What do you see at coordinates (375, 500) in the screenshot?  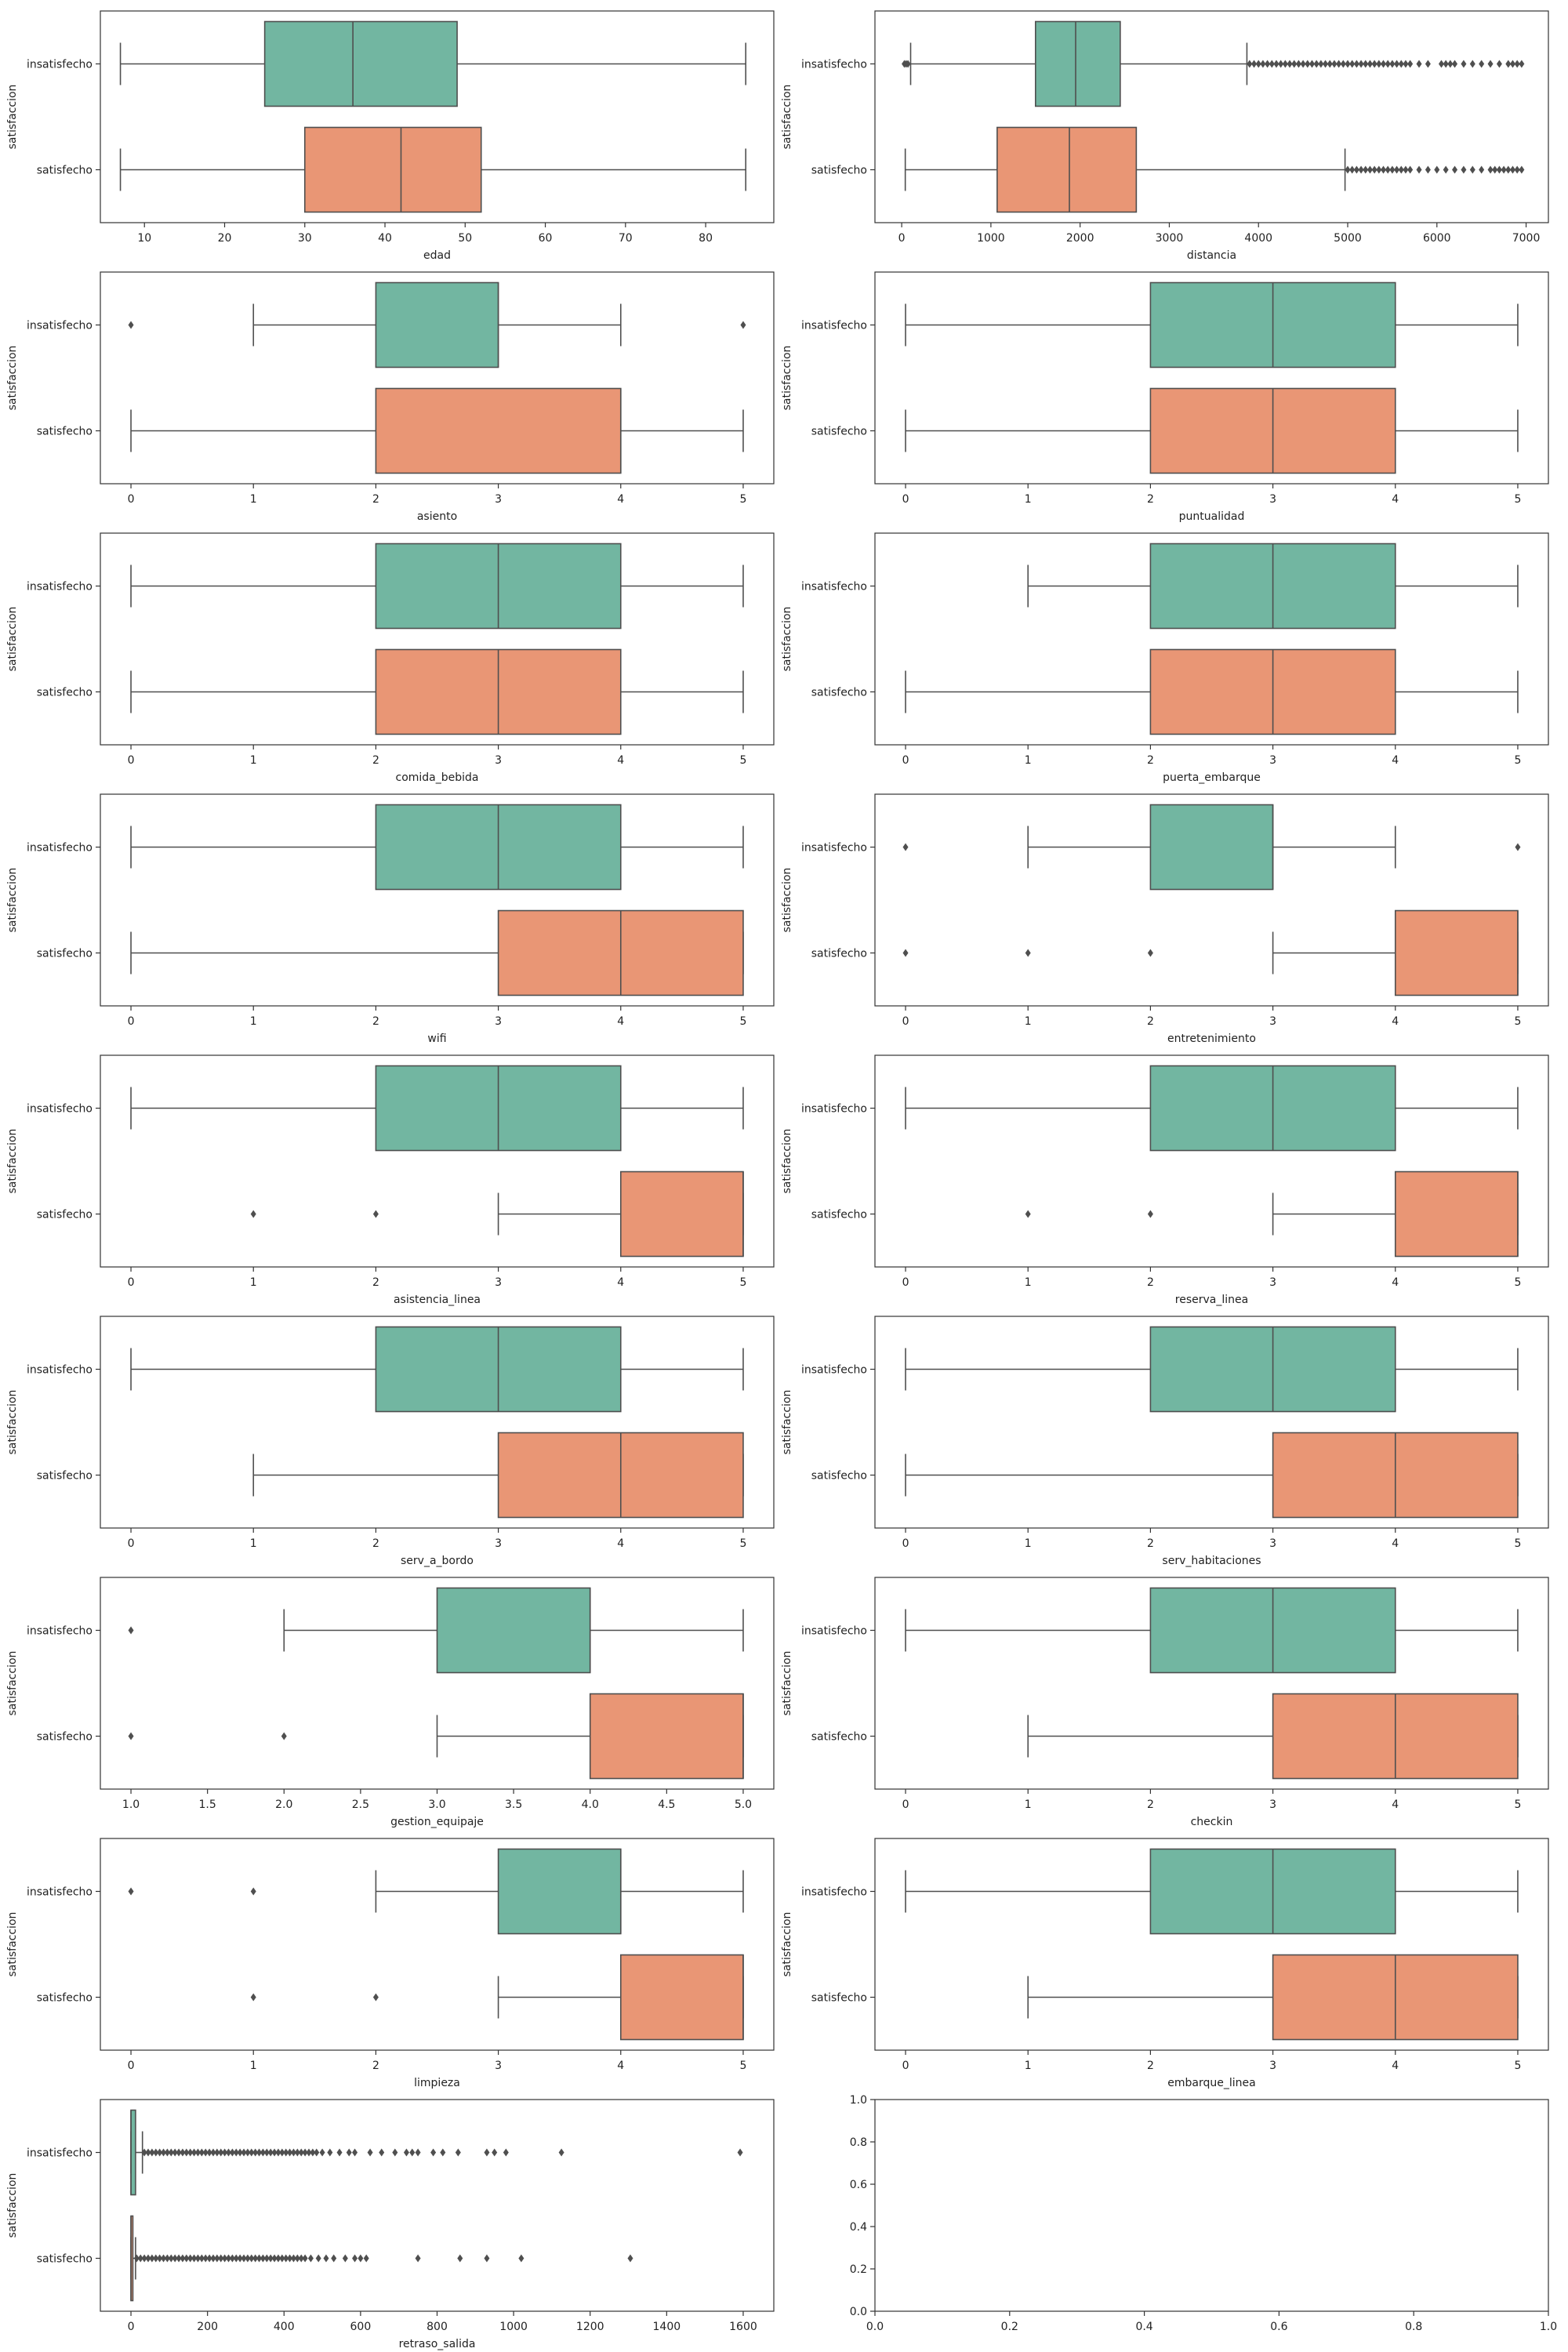 I see `xtick-label: 2` at bounding box center [375, 500].